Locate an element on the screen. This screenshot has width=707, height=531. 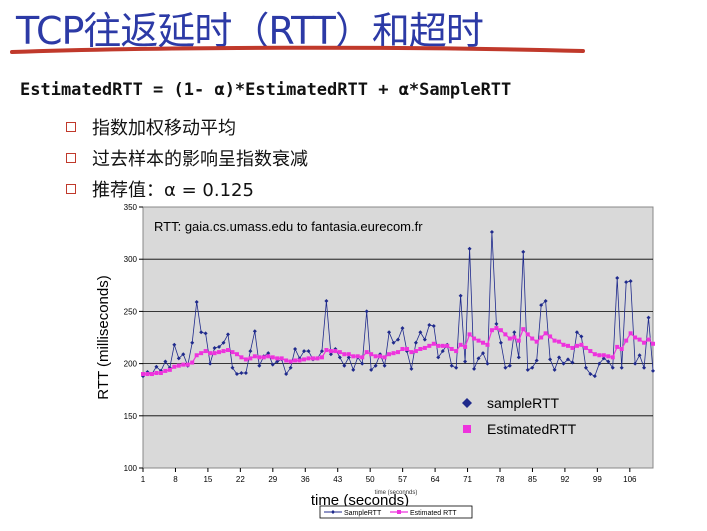
legend-marker-diamond is located at coordinates (467, 403).